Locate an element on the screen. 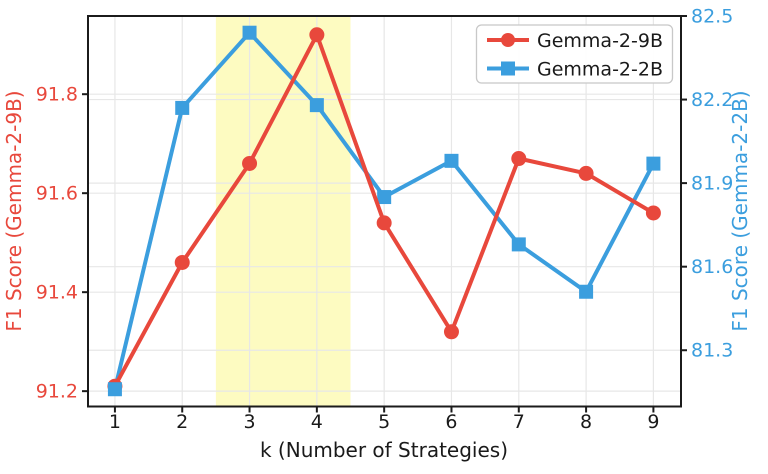  right-y-axis-label: F1 Score (Gemma-2-2B) is located at coordinates (740, 210).